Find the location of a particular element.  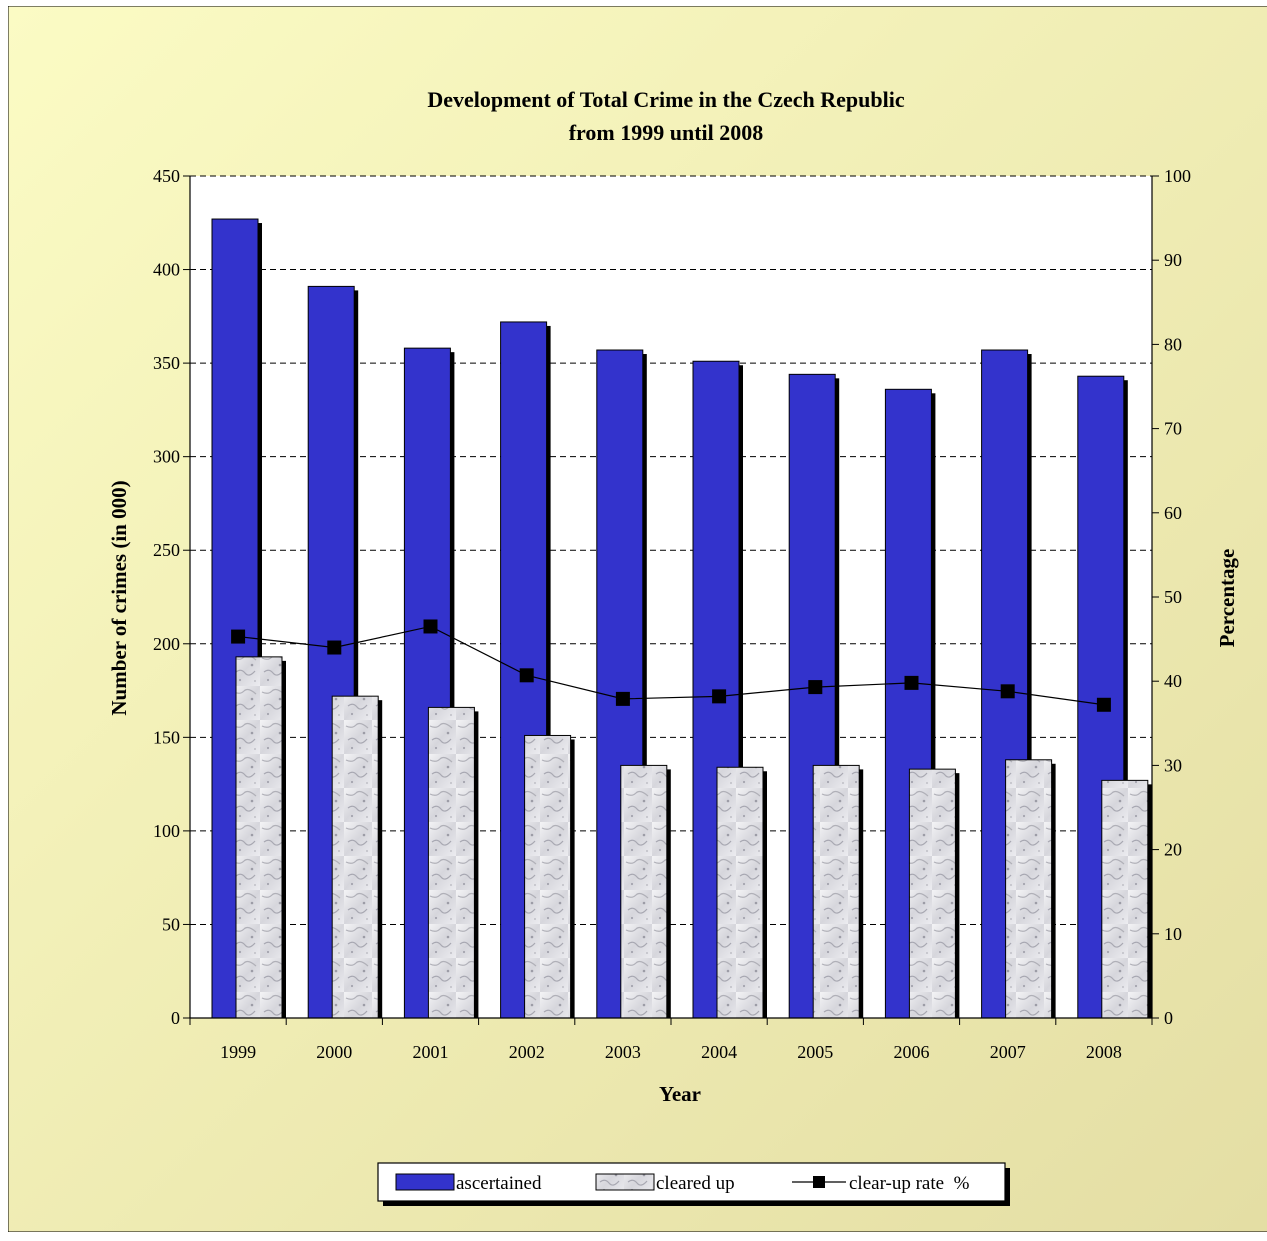

y-tick-label: 400 is located at coordinates (166, 270).